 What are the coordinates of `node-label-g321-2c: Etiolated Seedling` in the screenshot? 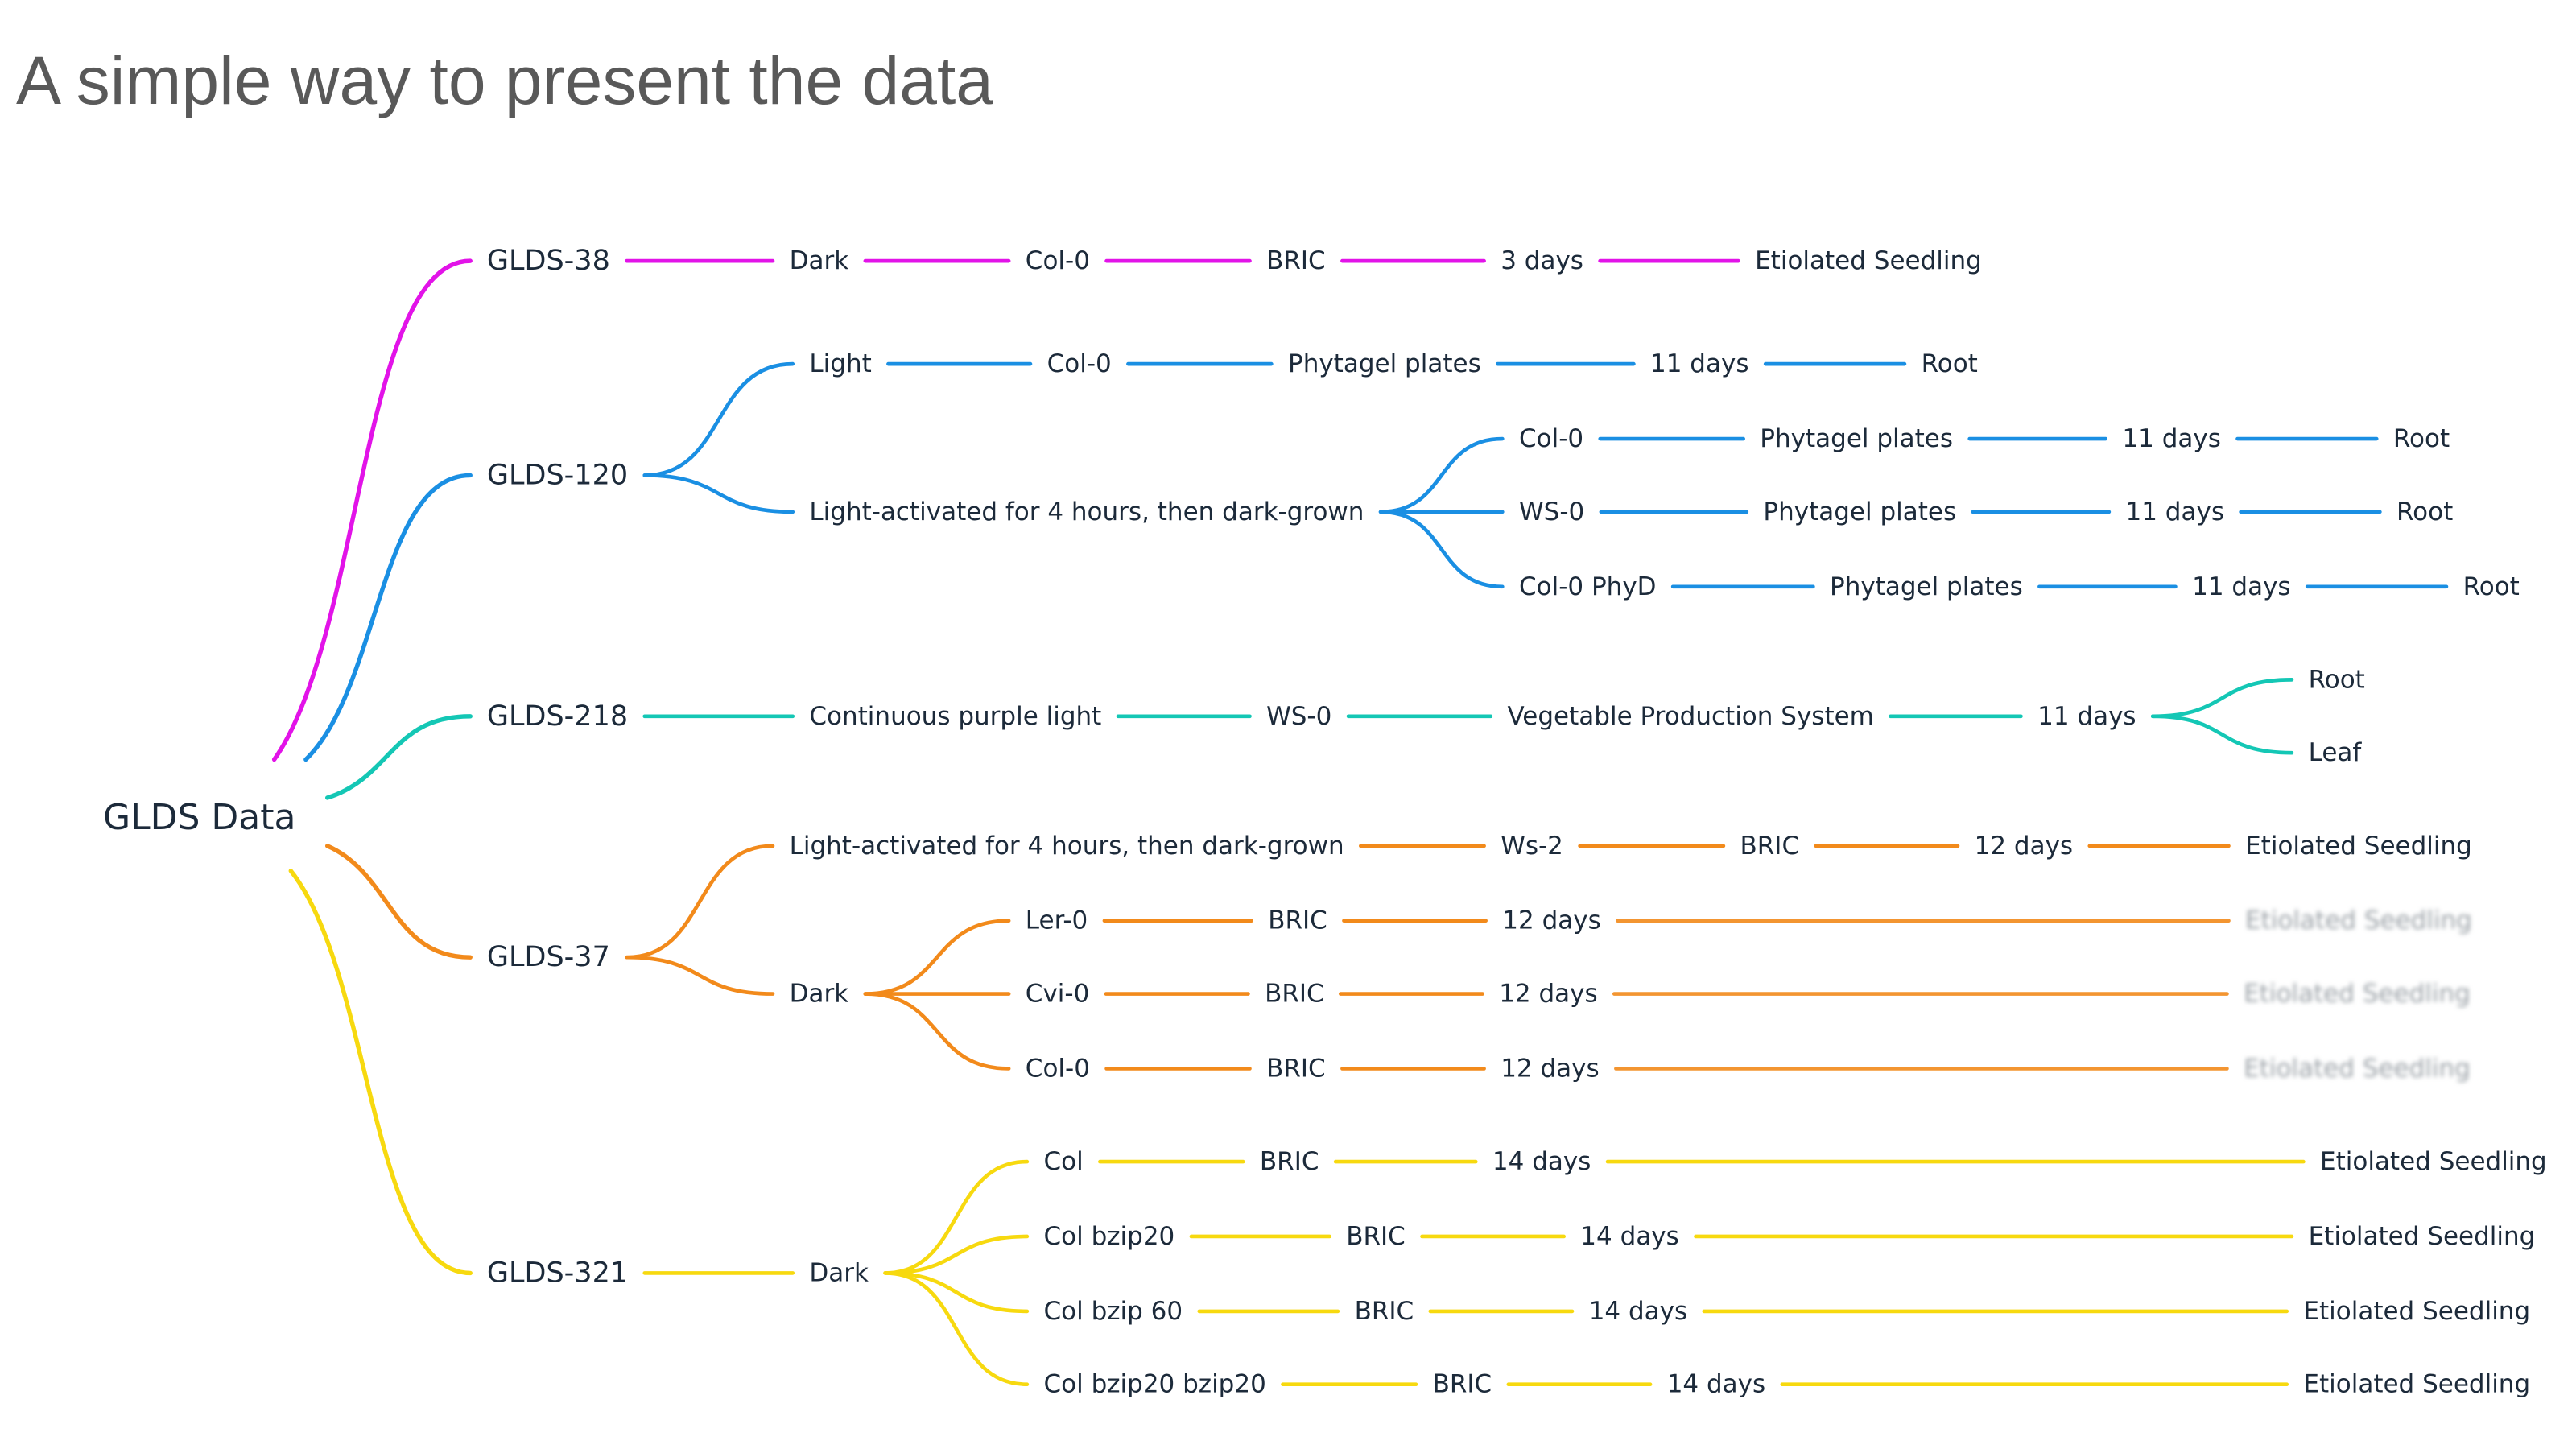 It's located at (2422, 1236).